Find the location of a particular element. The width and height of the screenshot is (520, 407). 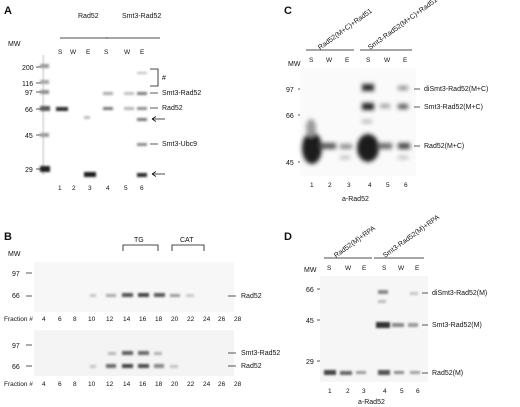

panel-a-group-smt3-rad52: Smt3-Rad52 is located at coordinates (141, 16).